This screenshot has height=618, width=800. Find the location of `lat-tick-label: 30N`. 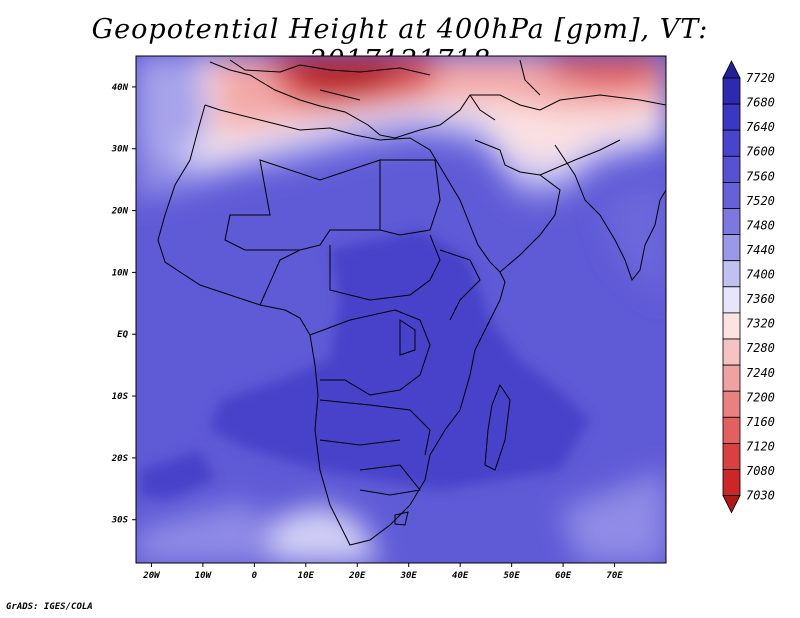

lat-tick-label: 30N is located at coordinates (120, 150).